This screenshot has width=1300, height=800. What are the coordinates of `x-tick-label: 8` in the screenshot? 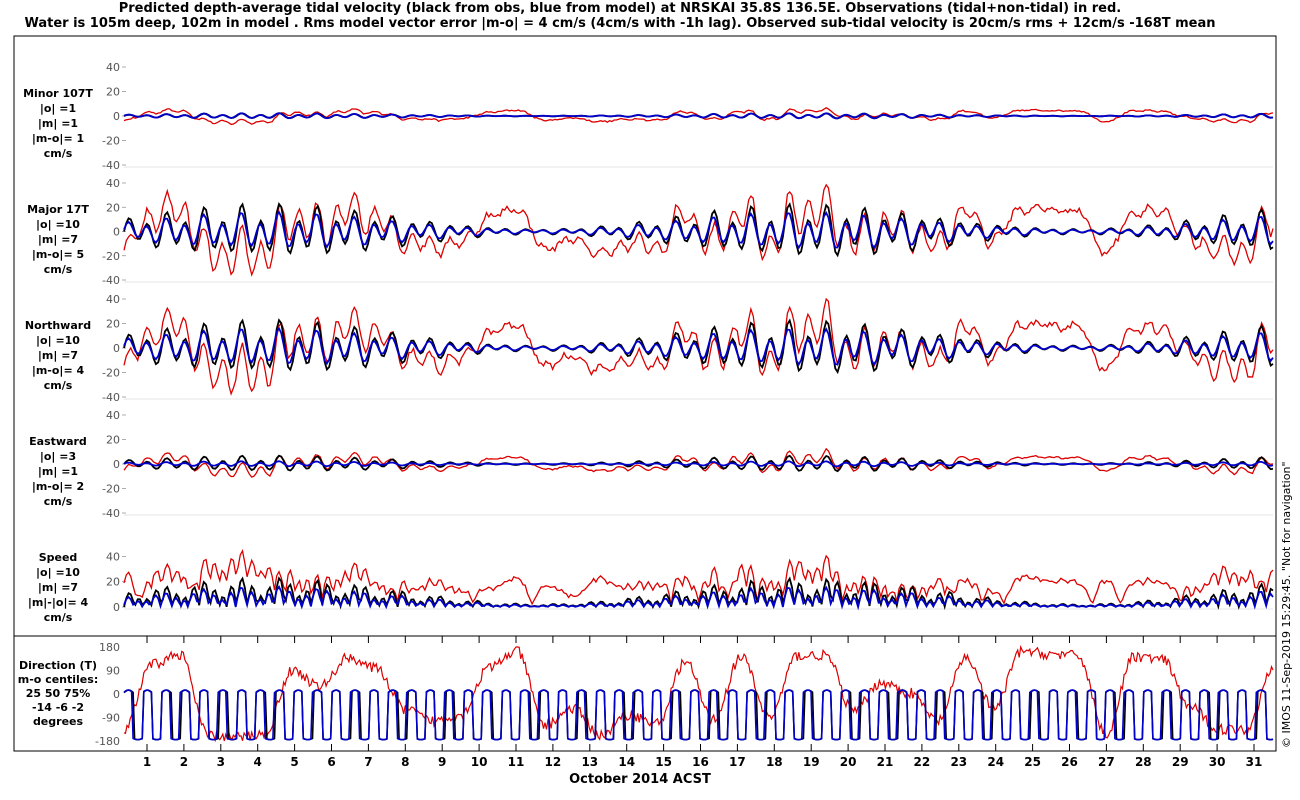 It's located at (405, 762).